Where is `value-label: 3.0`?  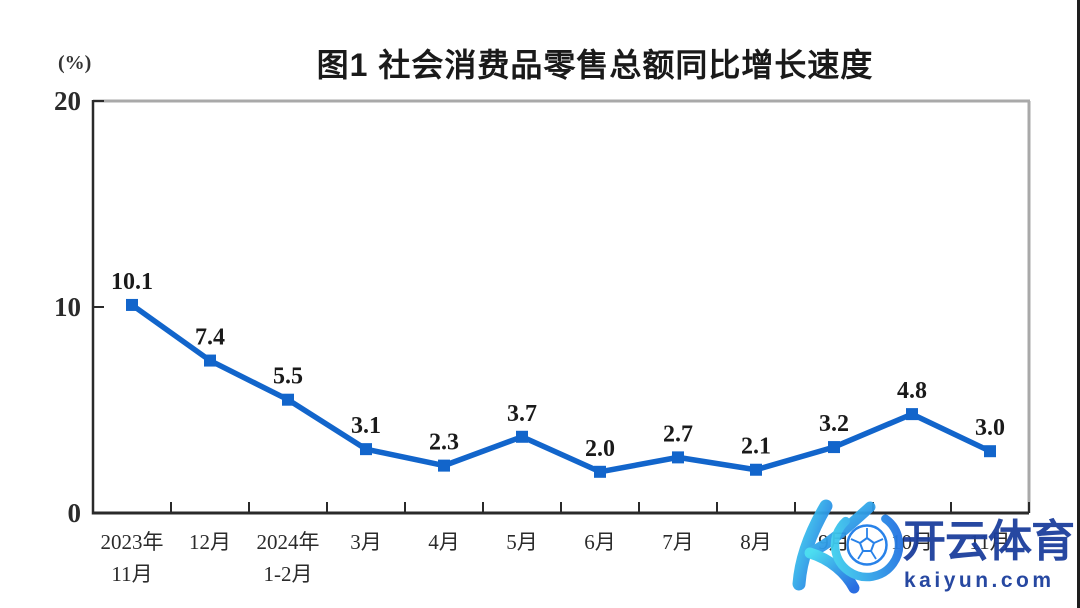 value-label: 3.0 is located at coordinates (990, 428).